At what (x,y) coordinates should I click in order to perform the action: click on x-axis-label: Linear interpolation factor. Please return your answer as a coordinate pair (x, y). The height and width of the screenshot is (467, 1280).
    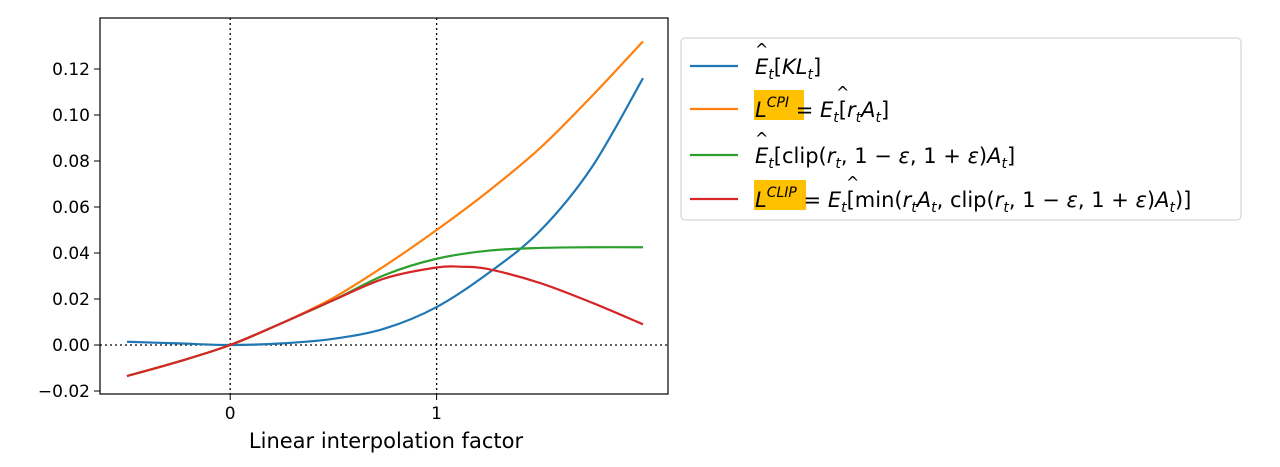
    Looking at the image, I should click on (386, 441).